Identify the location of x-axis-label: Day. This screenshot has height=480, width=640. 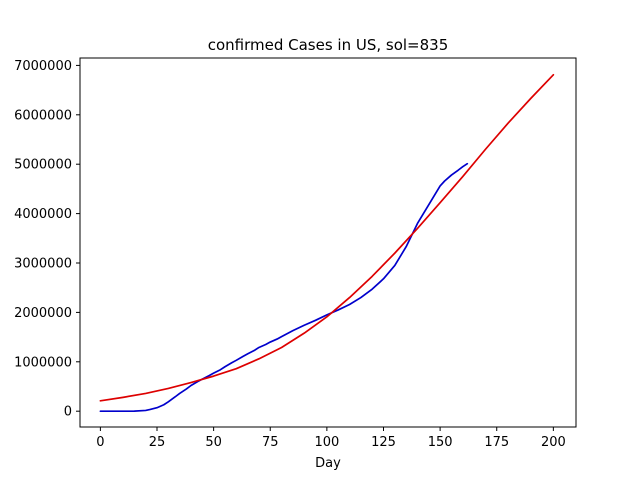
(328, 463).